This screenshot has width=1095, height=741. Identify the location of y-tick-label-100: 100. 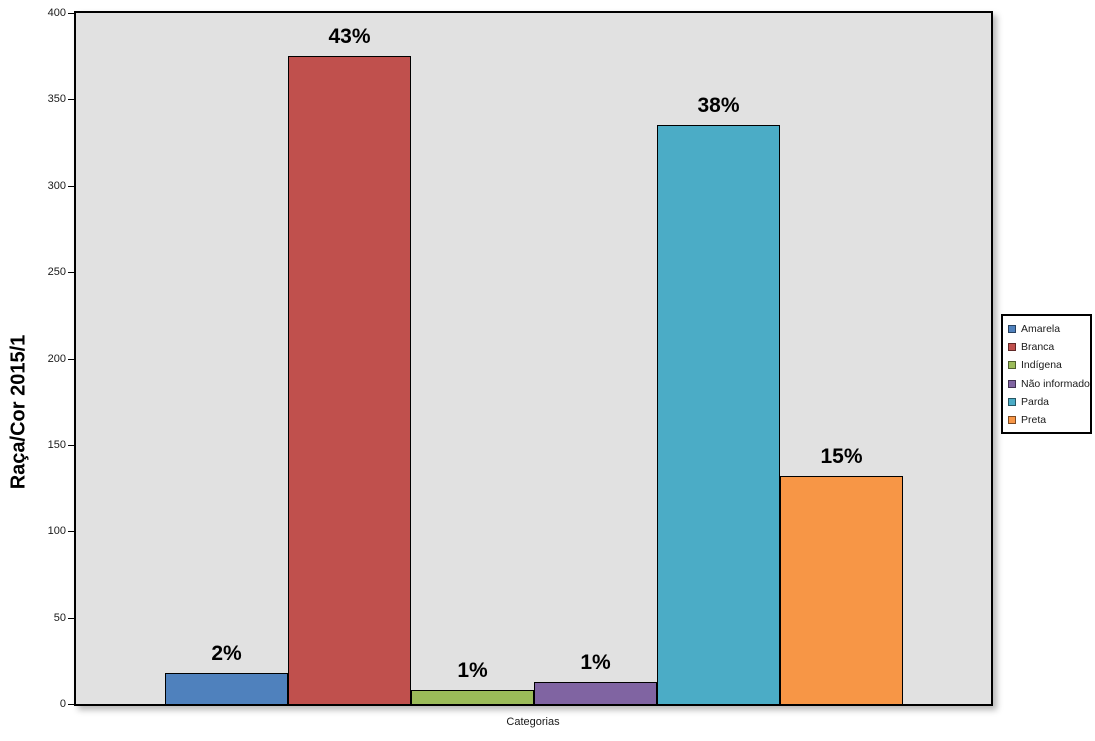
(56, 531).